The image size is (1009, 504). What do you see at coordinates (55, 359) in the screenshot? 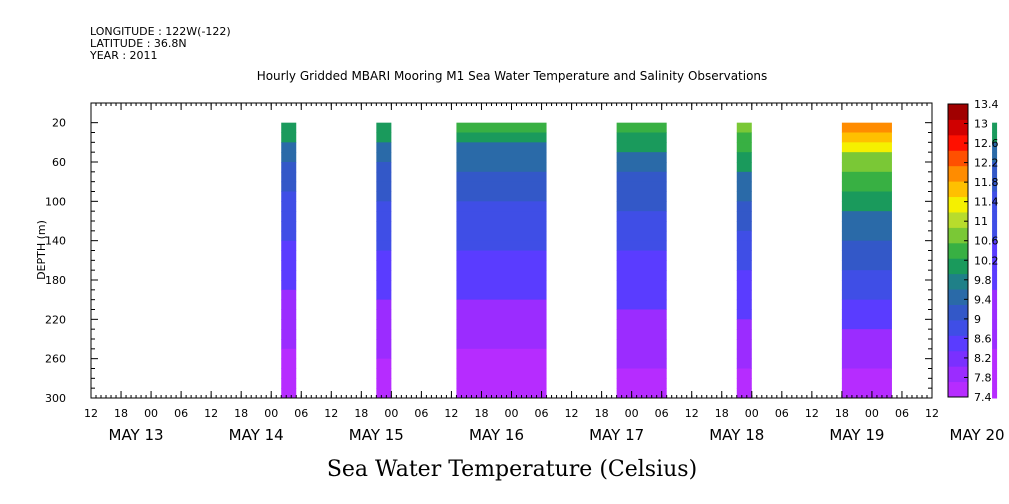
I see `y-tick-label: 260` at bounding box center [55, 359].